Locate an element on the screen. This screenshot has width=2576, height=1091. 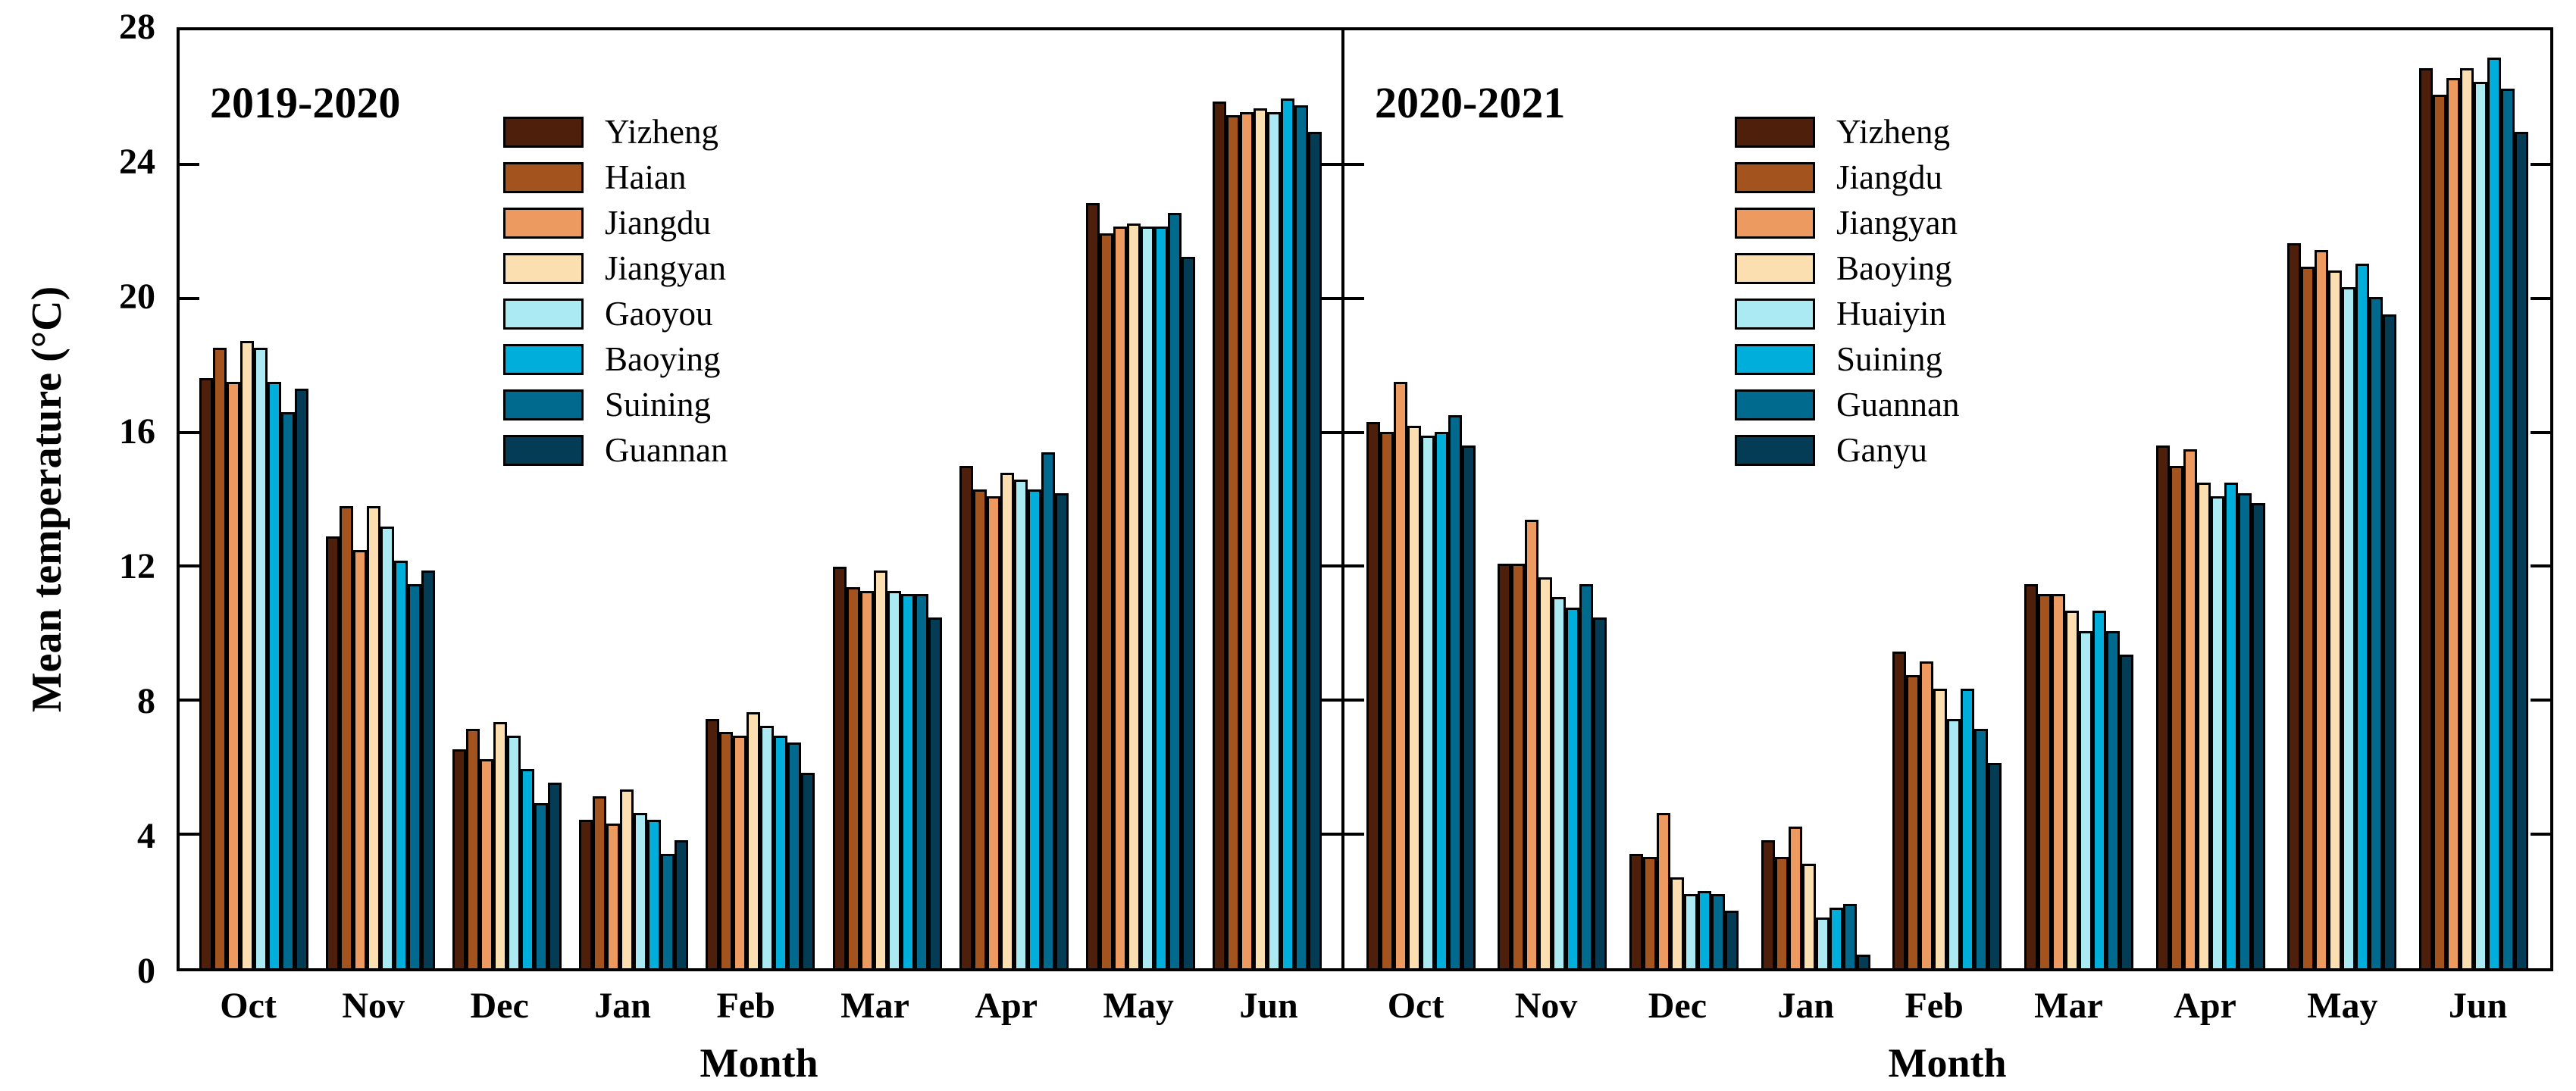
bar-ganyu-mar is located at coordinates (2127, 812).